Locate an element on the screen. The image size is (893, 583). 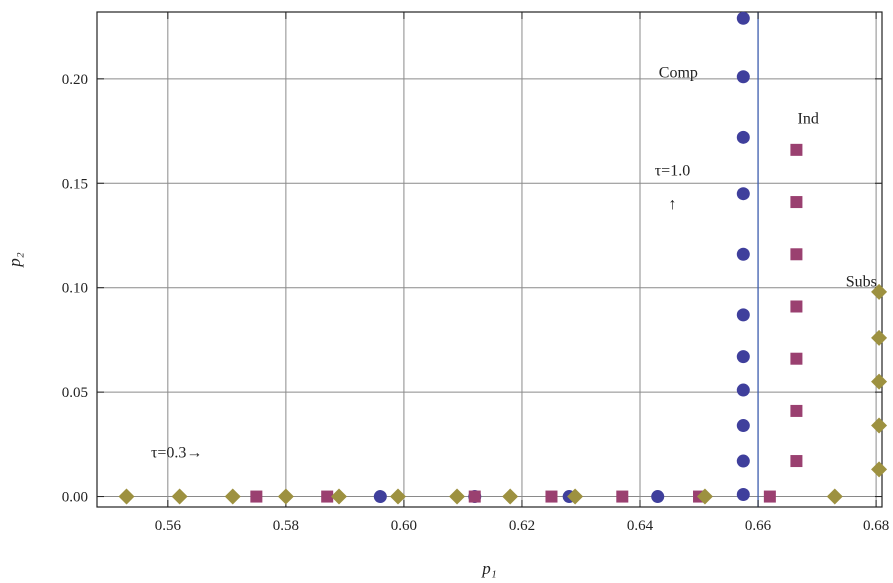
annotation-label: Comp is located at coordinates (678, 73).